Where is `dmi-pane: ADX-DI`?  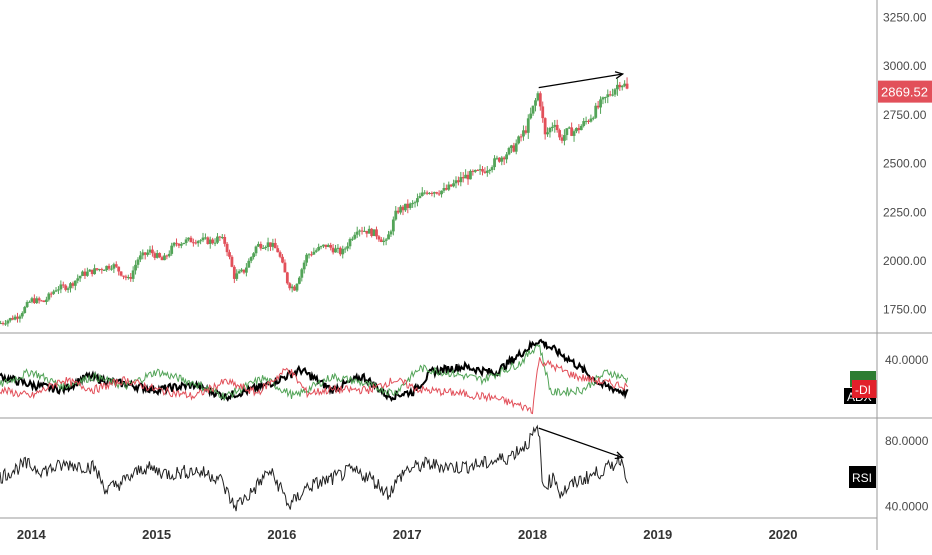
dmi-pane: ADX-DI is located at coordinates (438, 376).